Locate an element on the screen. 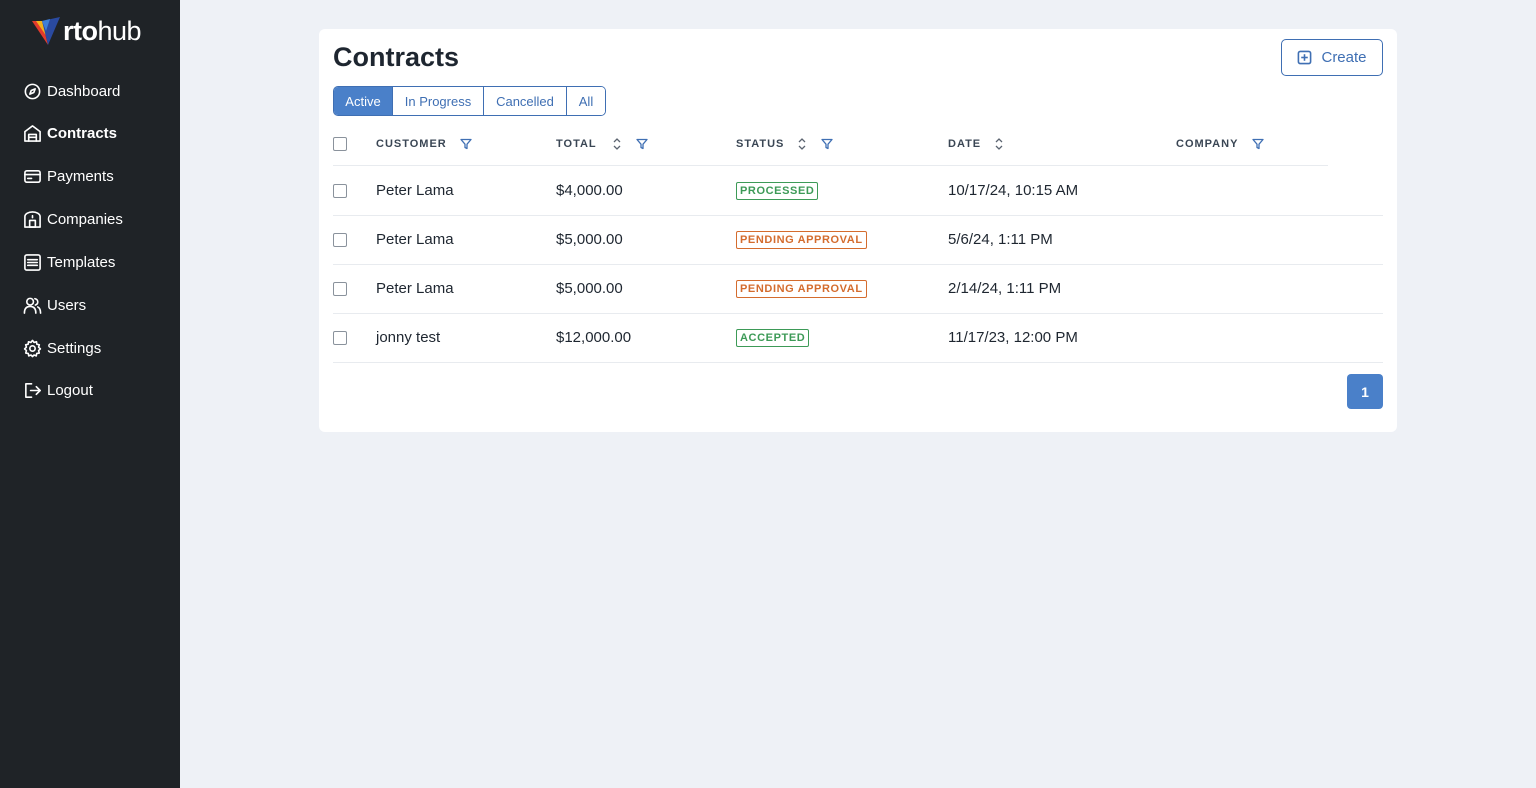 Image resolution: width=1536 pixels, height=788 pixels. tab-in-progress: In Progress is located at coordinates (438, 101).